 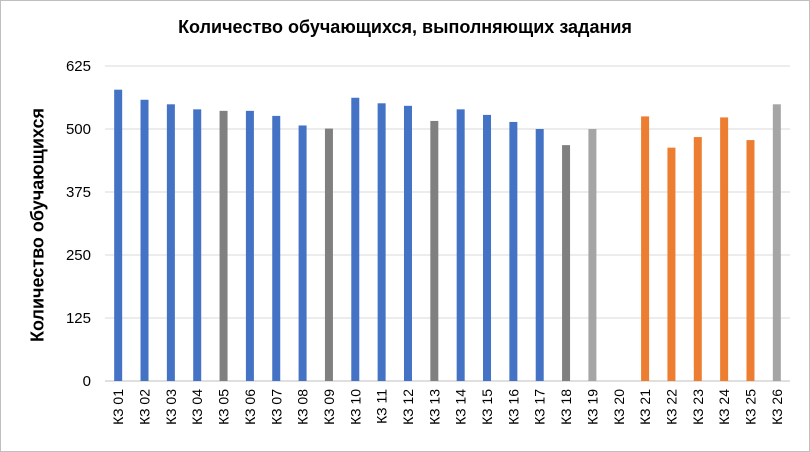 What do you see at coordinates (619, 407) in the screenshot?
I see `x-category-label: КЗ 20` at bounding box center [619, 407].